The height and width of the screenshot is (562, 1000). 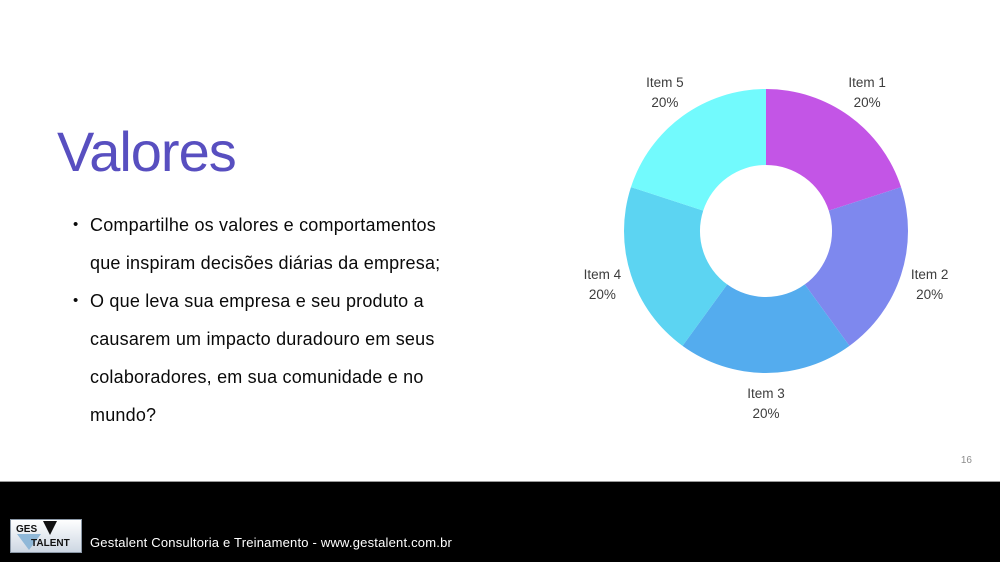 I want to click on logo-arrow-icon, so click(x=50, y=528).